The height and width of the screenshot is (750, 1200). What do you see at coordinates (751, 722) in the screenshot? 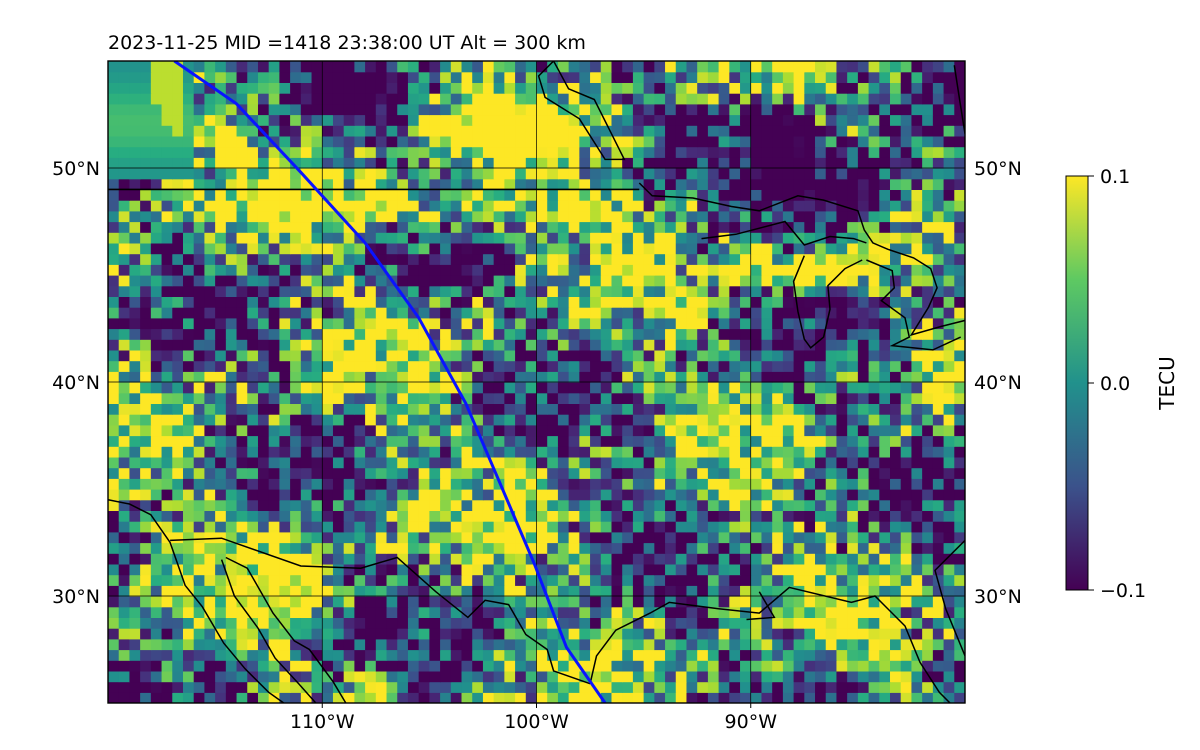
I see `x-tick-label: 90°W` at bounding box center [751, 722].